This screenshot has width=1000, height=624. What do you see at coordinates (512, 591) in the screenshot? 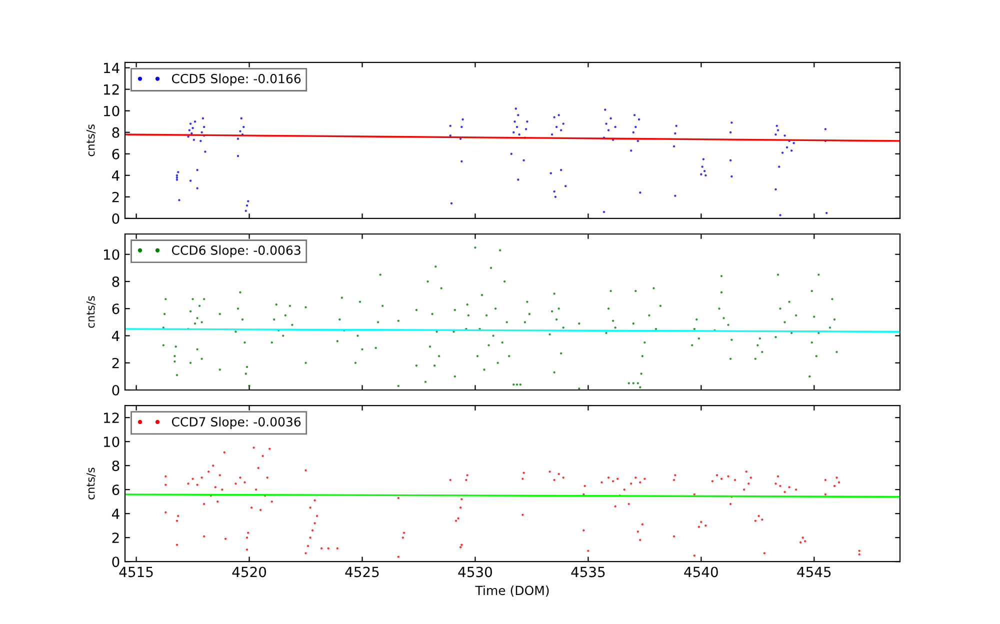
I see `x-axis-title: Time (DOM)` at bounding box center [512, 591].